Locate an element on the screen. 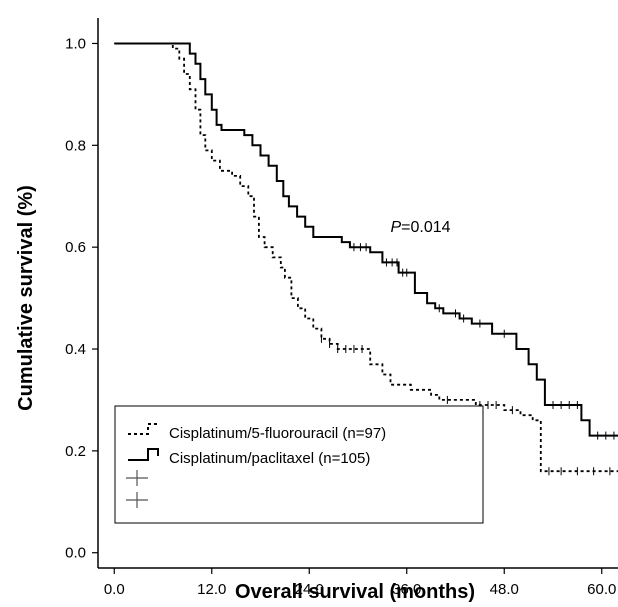  legend-swatch-5fu is located at coordinates (143, 429).